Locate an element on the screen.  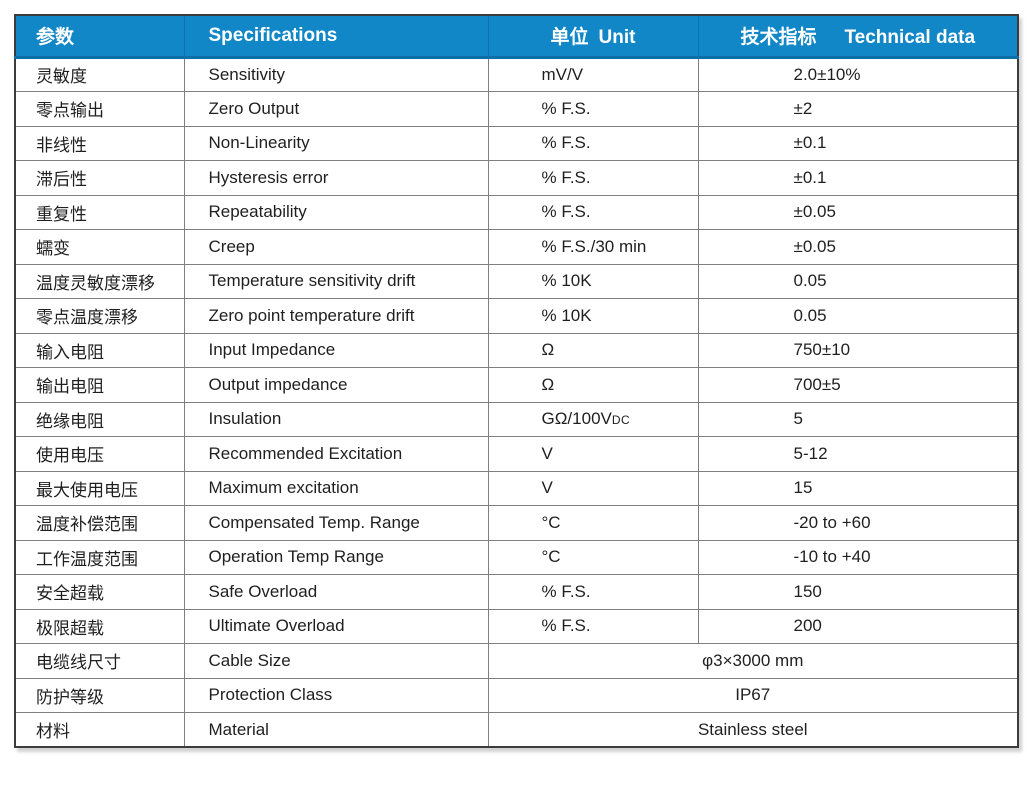
table-row: 电缆线尺寸 Cable Size φ3×3000 mm is located at coordinates (516, 661).